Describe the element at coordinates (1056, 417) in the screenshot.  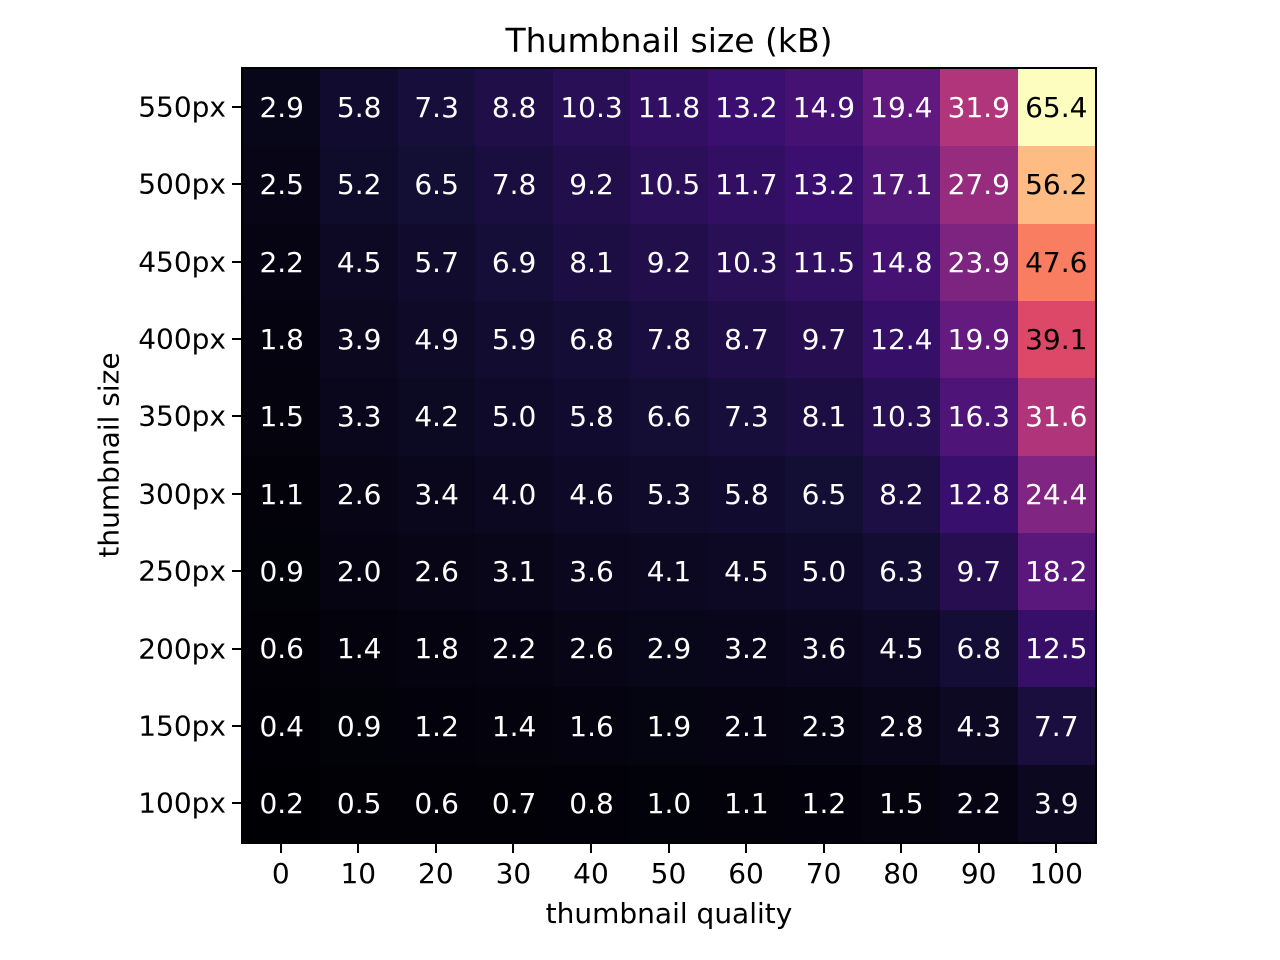
I see `heatmap-cell: 31.6` at that location.